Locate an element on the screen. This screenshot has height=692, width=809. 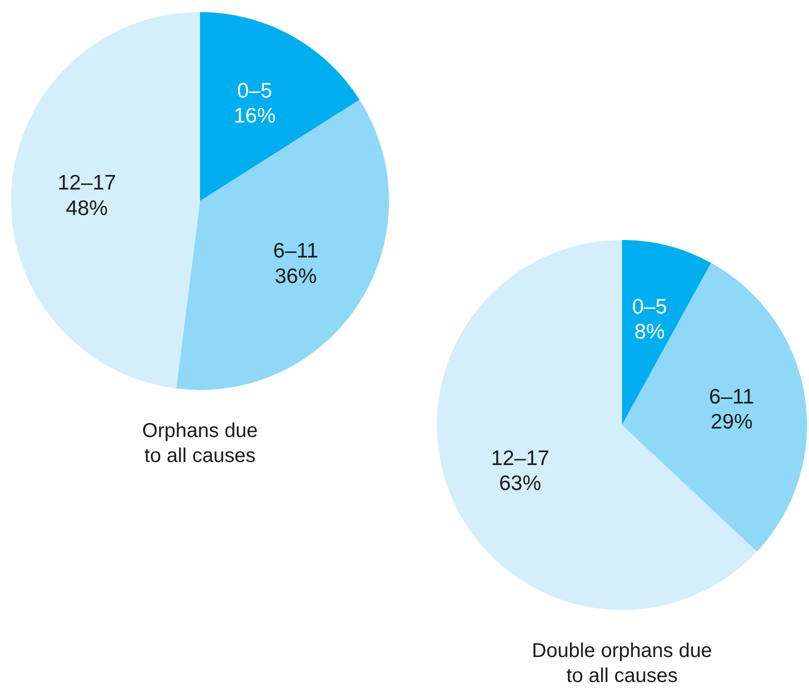
data-label: 48% is located at coordinates (87, 208).